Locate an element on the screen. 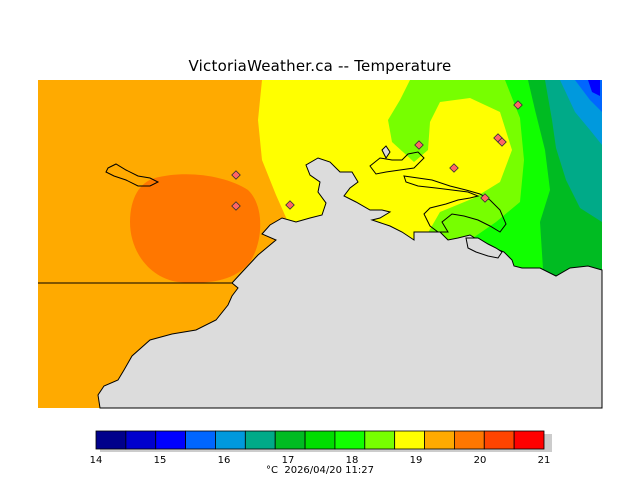 Image resolution: width=640 pixels, height=480 pixels. legend-tick-label: 19 is located at coordinates (416, 460).